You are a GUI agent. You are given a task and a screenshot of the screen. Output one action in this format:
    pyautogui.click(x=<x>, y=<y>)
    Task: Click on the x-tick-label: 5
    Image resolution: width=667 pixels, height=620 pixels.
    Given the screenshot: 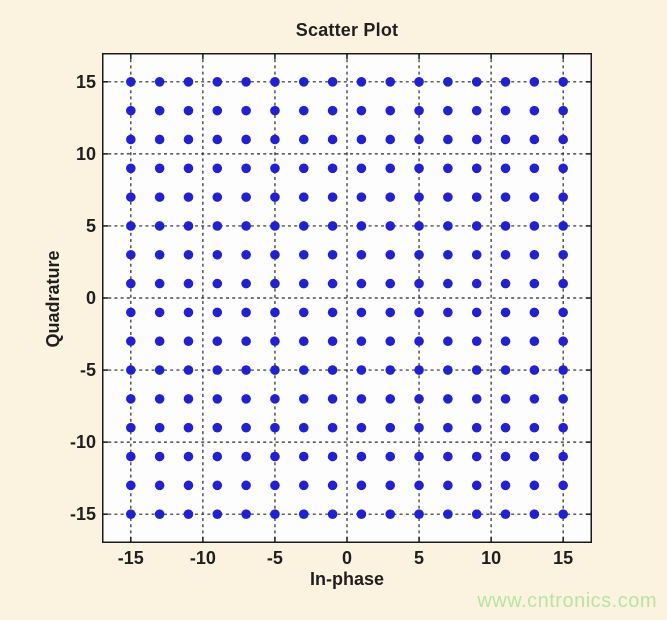 What is the action you would take?
    pyautogui.click(x=419, y=558)
    